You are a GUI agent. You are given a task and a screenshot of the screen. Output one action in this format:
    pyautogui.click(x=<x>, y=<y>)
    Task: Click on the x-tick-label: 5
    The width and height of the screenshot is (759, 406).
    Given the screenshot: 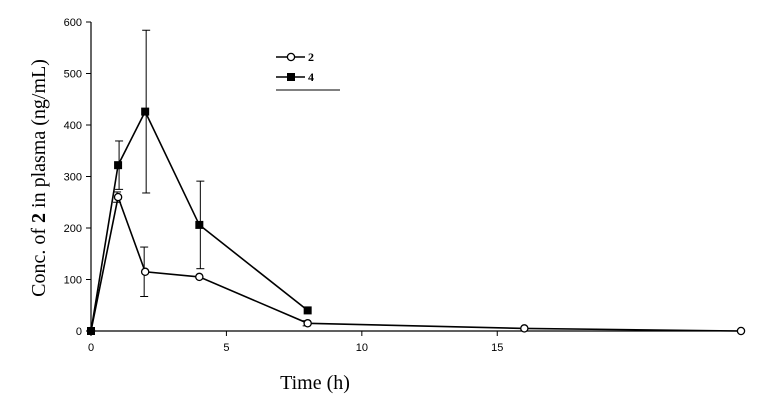 What is the action you would take?
    pyautogui.click(x=226, y=348)
    